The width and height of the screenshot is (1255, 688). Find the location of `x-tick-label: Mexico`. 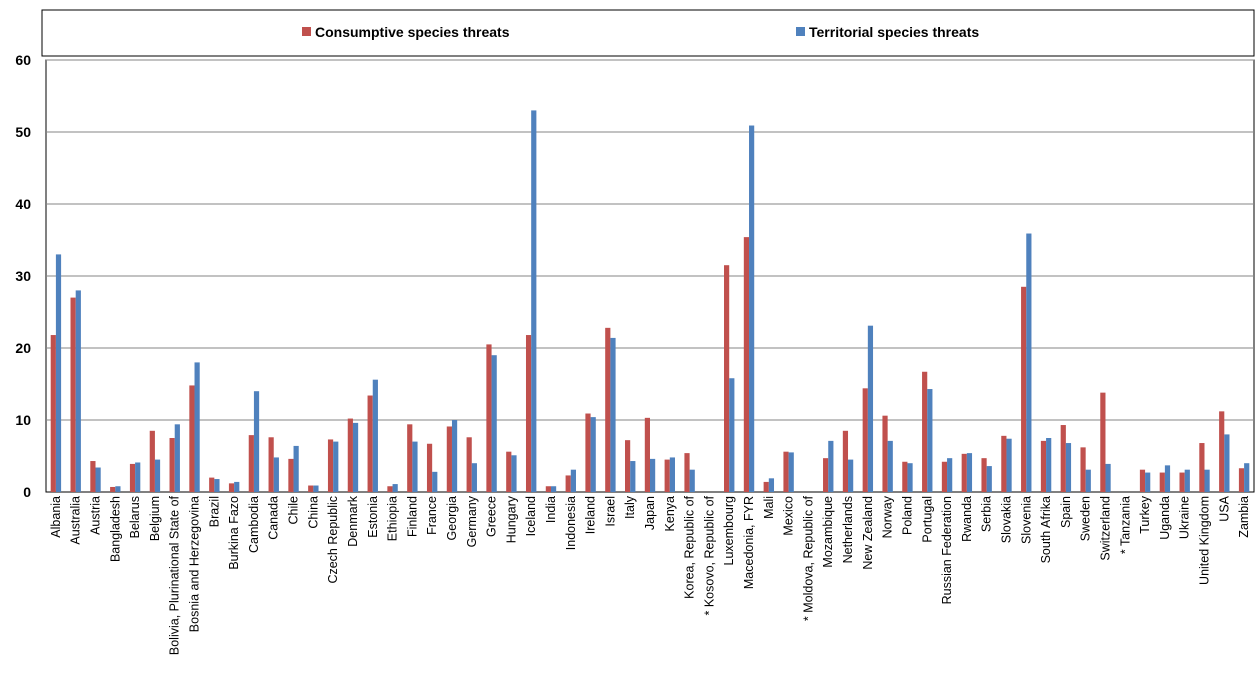

x-tick-label: Mexico is located at coordinates (789, 516).